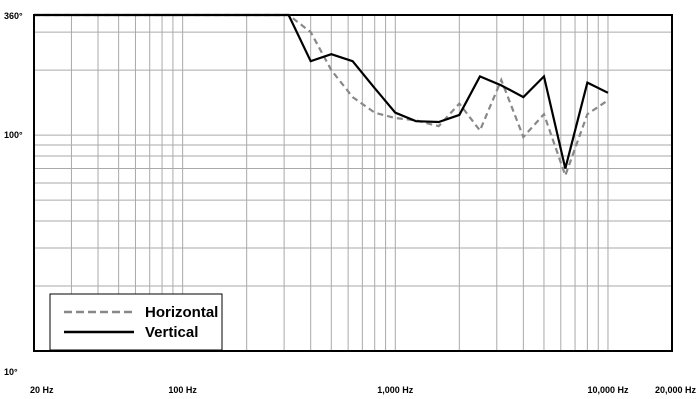 Image resolution: width=698 pixels, height=399 pixels. I want to click on x-tick-label: 1,000 Hz, so click(395, 390).